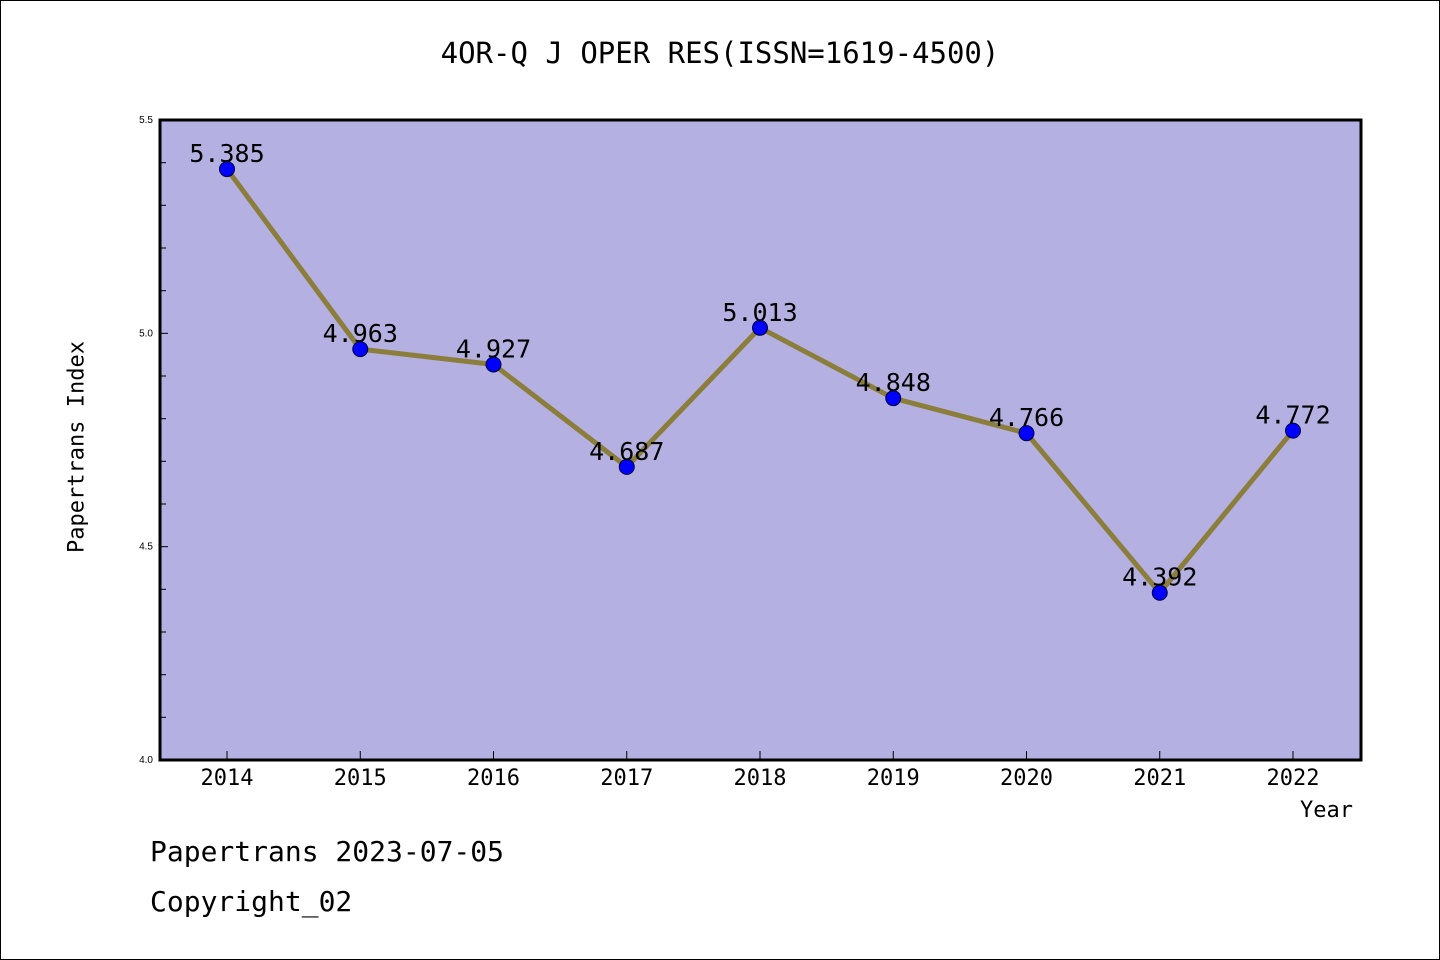  Describe the element at coordinates (1026, 417) in the screenshot. I see `data-label: 4.766` at that location.